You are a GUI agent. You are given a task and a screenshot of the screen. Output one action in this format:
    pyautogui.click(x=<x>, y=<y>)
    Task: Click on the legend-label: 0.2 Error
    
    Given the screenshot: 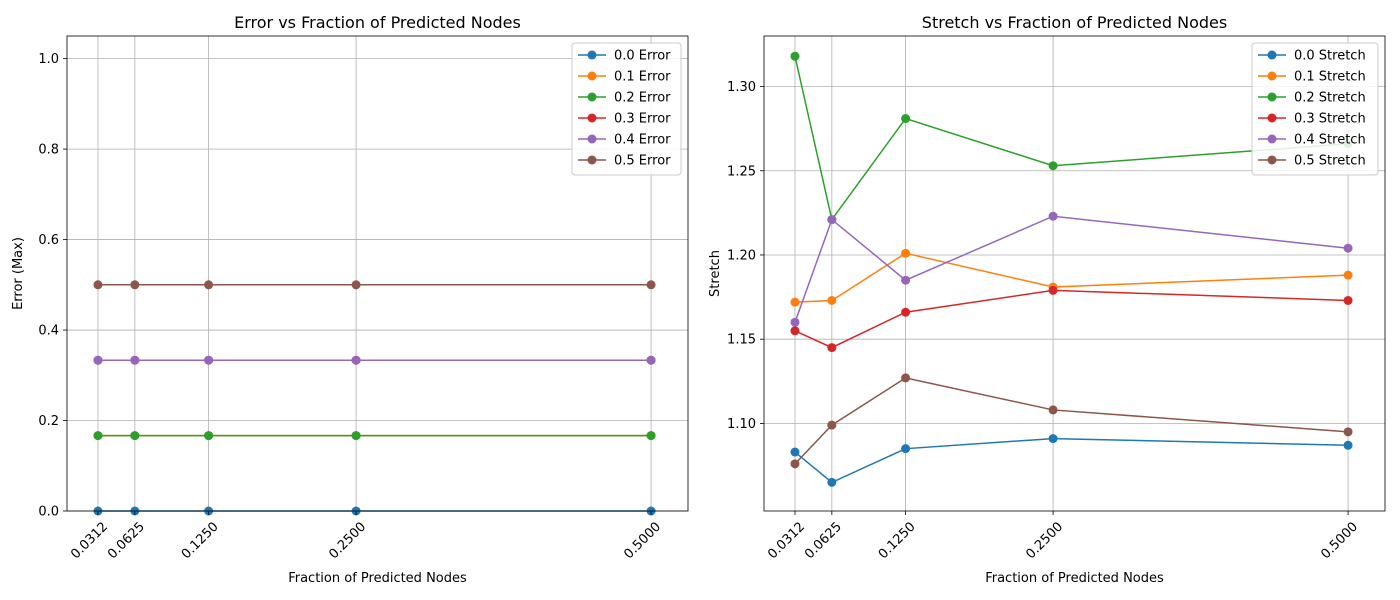 What is the action you would take?
    pyautogui.click(x=642, y=98)
    